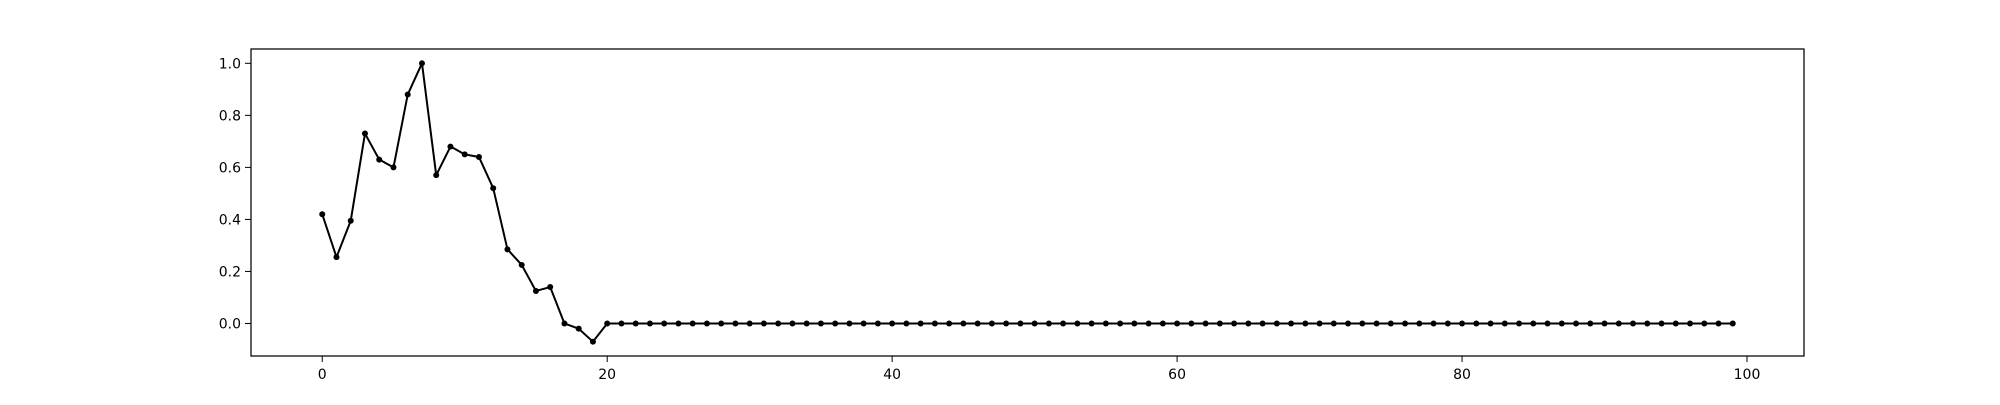 The height and width of the screenshot is (405, 2000). What do you see at coordinates (230, 272) in the screenshot?
I see `y-tick-label: 0.2` at bounding box center [230, 272].